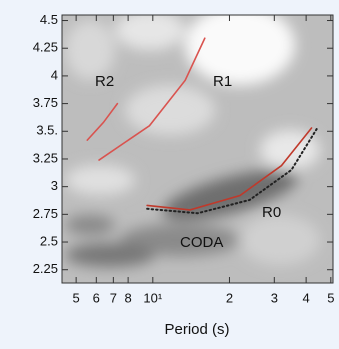 The height and width of the screenshot is (349, 339). Describe the element at coordinates (113, 297) in the screenshot. I see `x-tick-label: 7` at that location.